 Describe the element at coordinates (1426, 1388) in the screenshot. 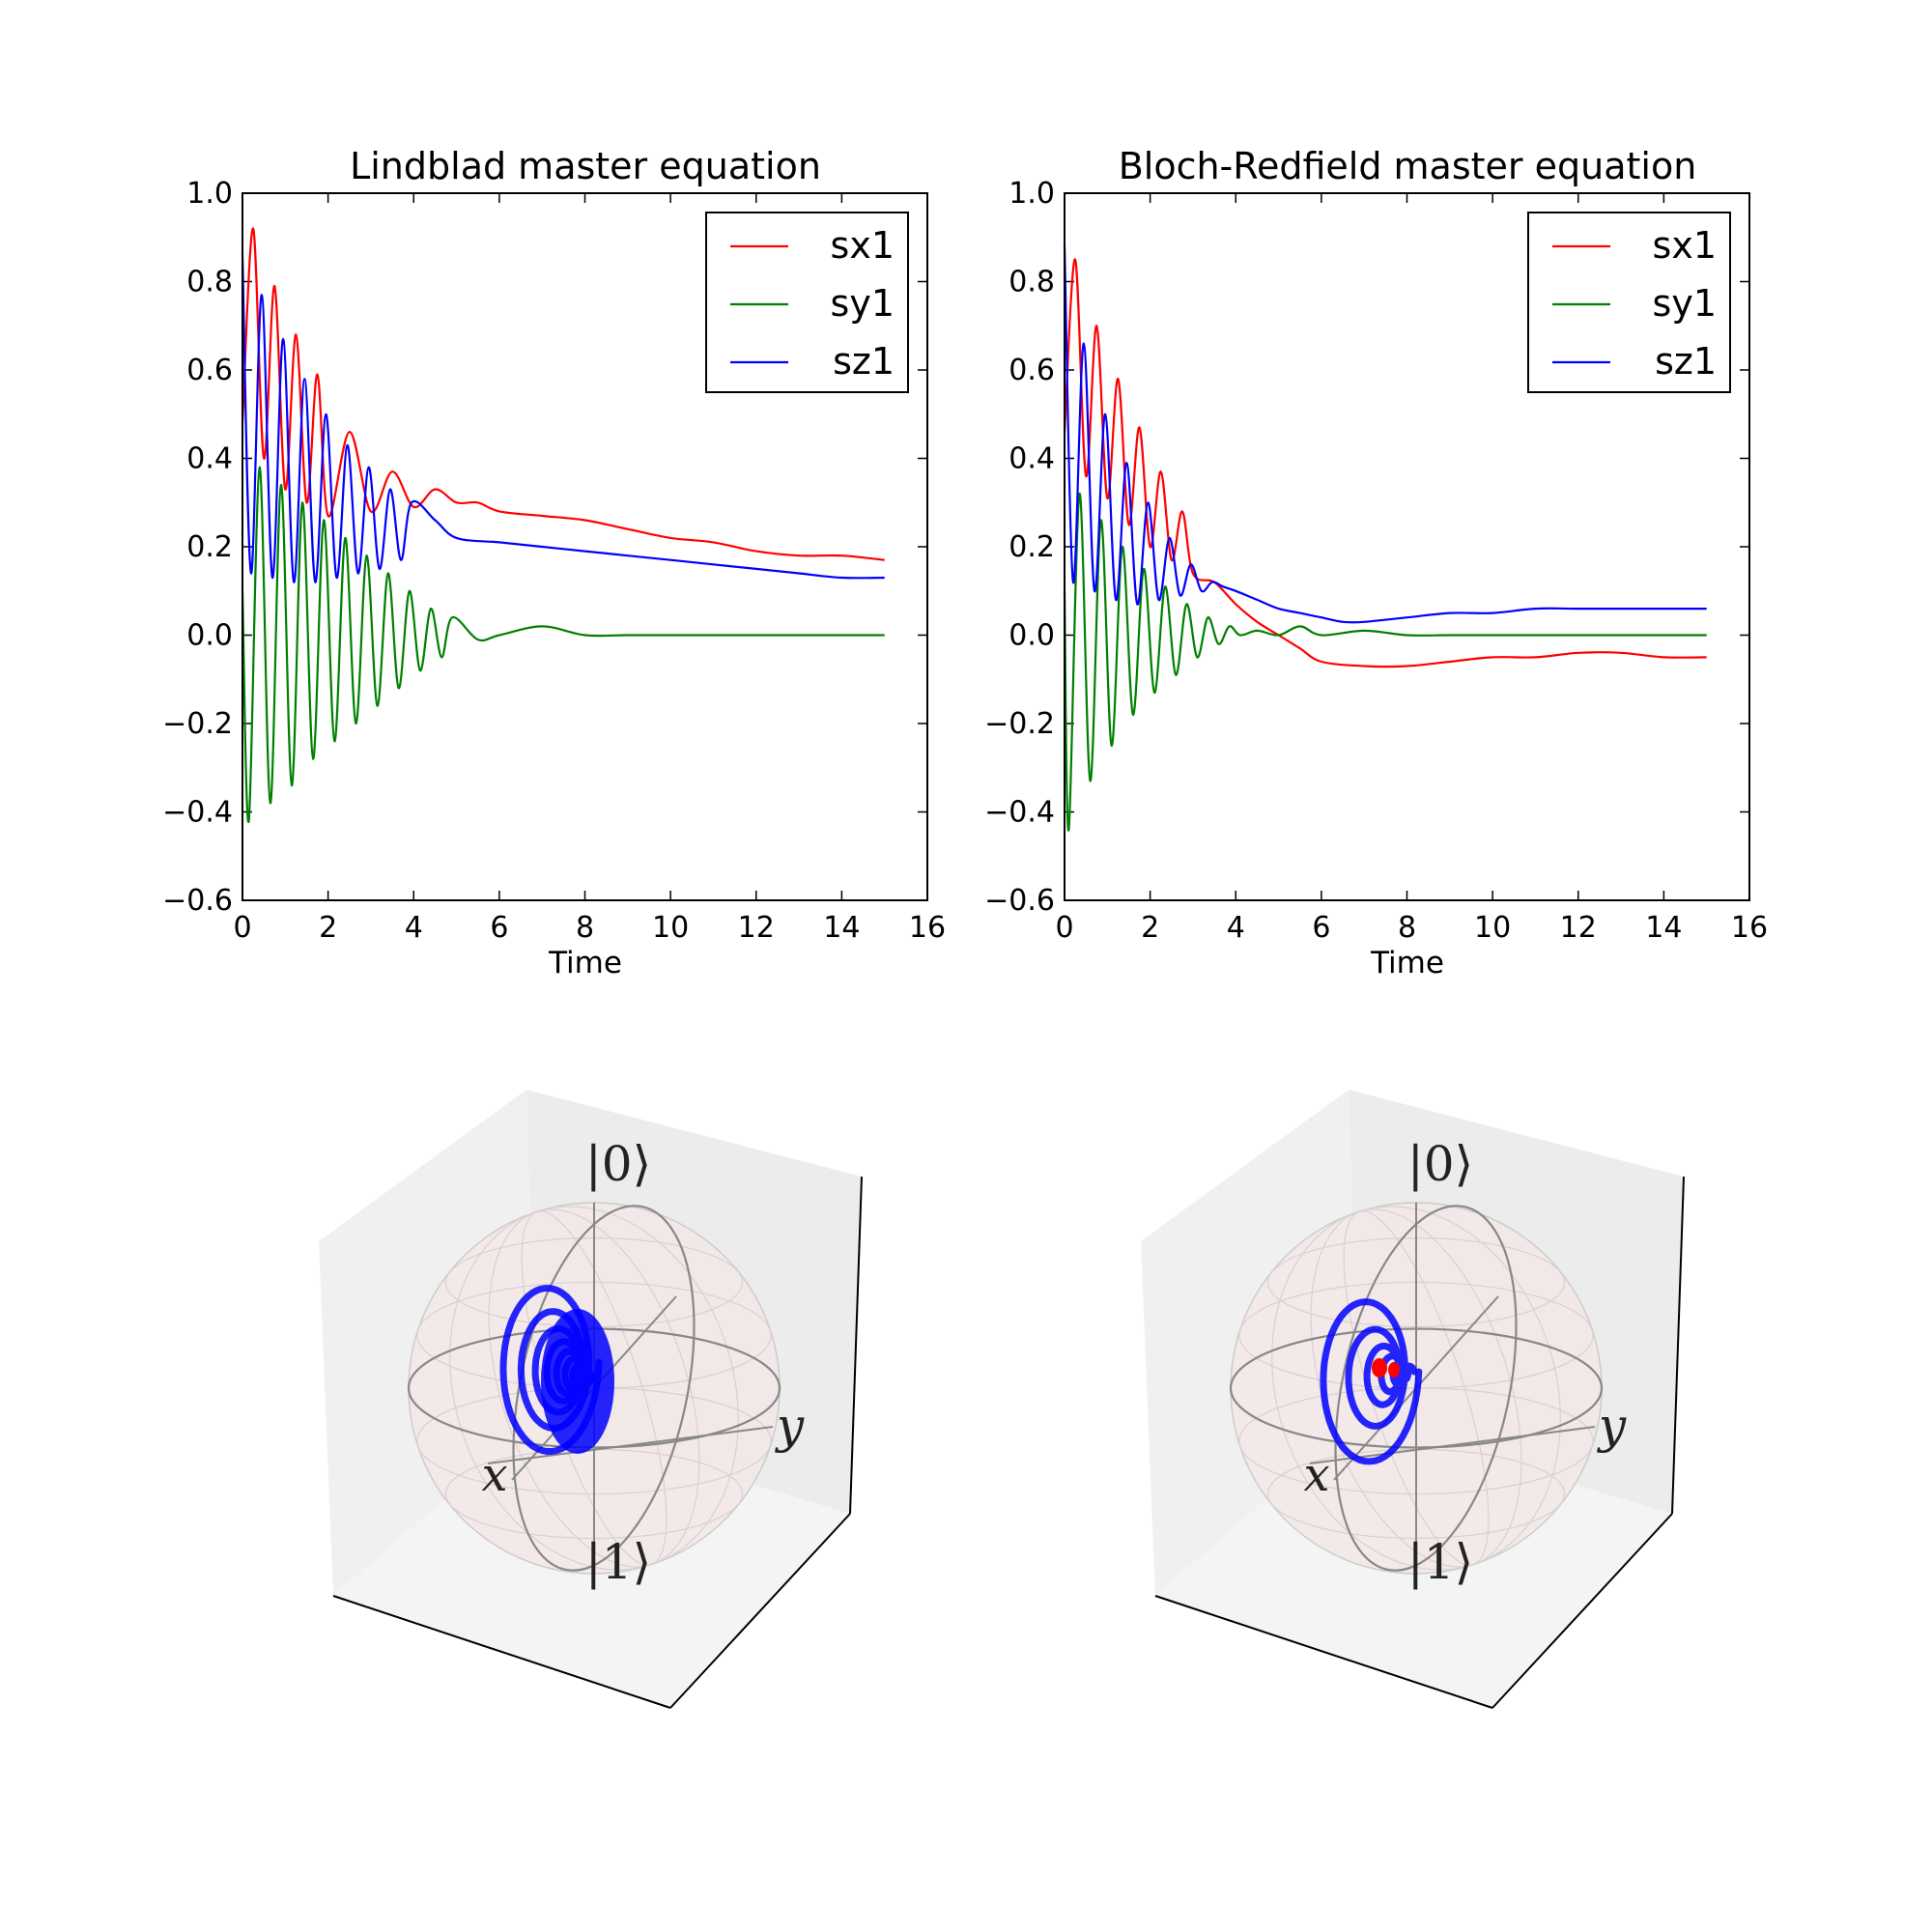

I see `main-meridian` at that location.